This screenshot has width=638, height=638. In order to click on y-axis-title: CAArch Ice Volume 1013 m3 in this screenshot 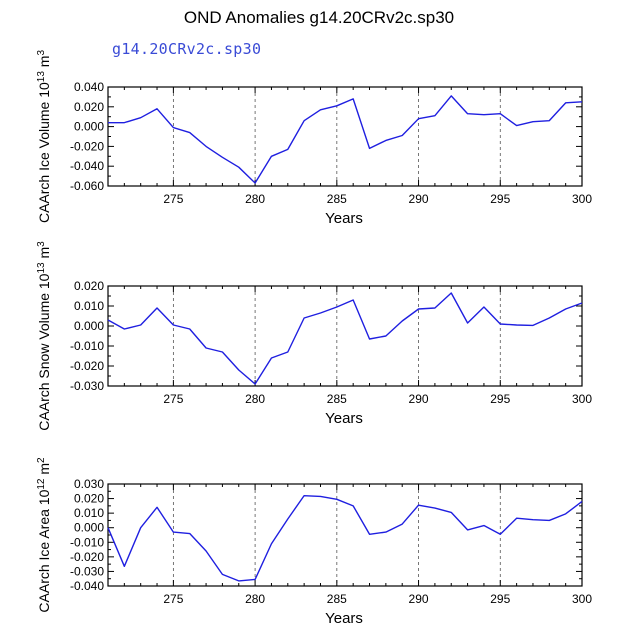, I will do `click(44, 137)`.